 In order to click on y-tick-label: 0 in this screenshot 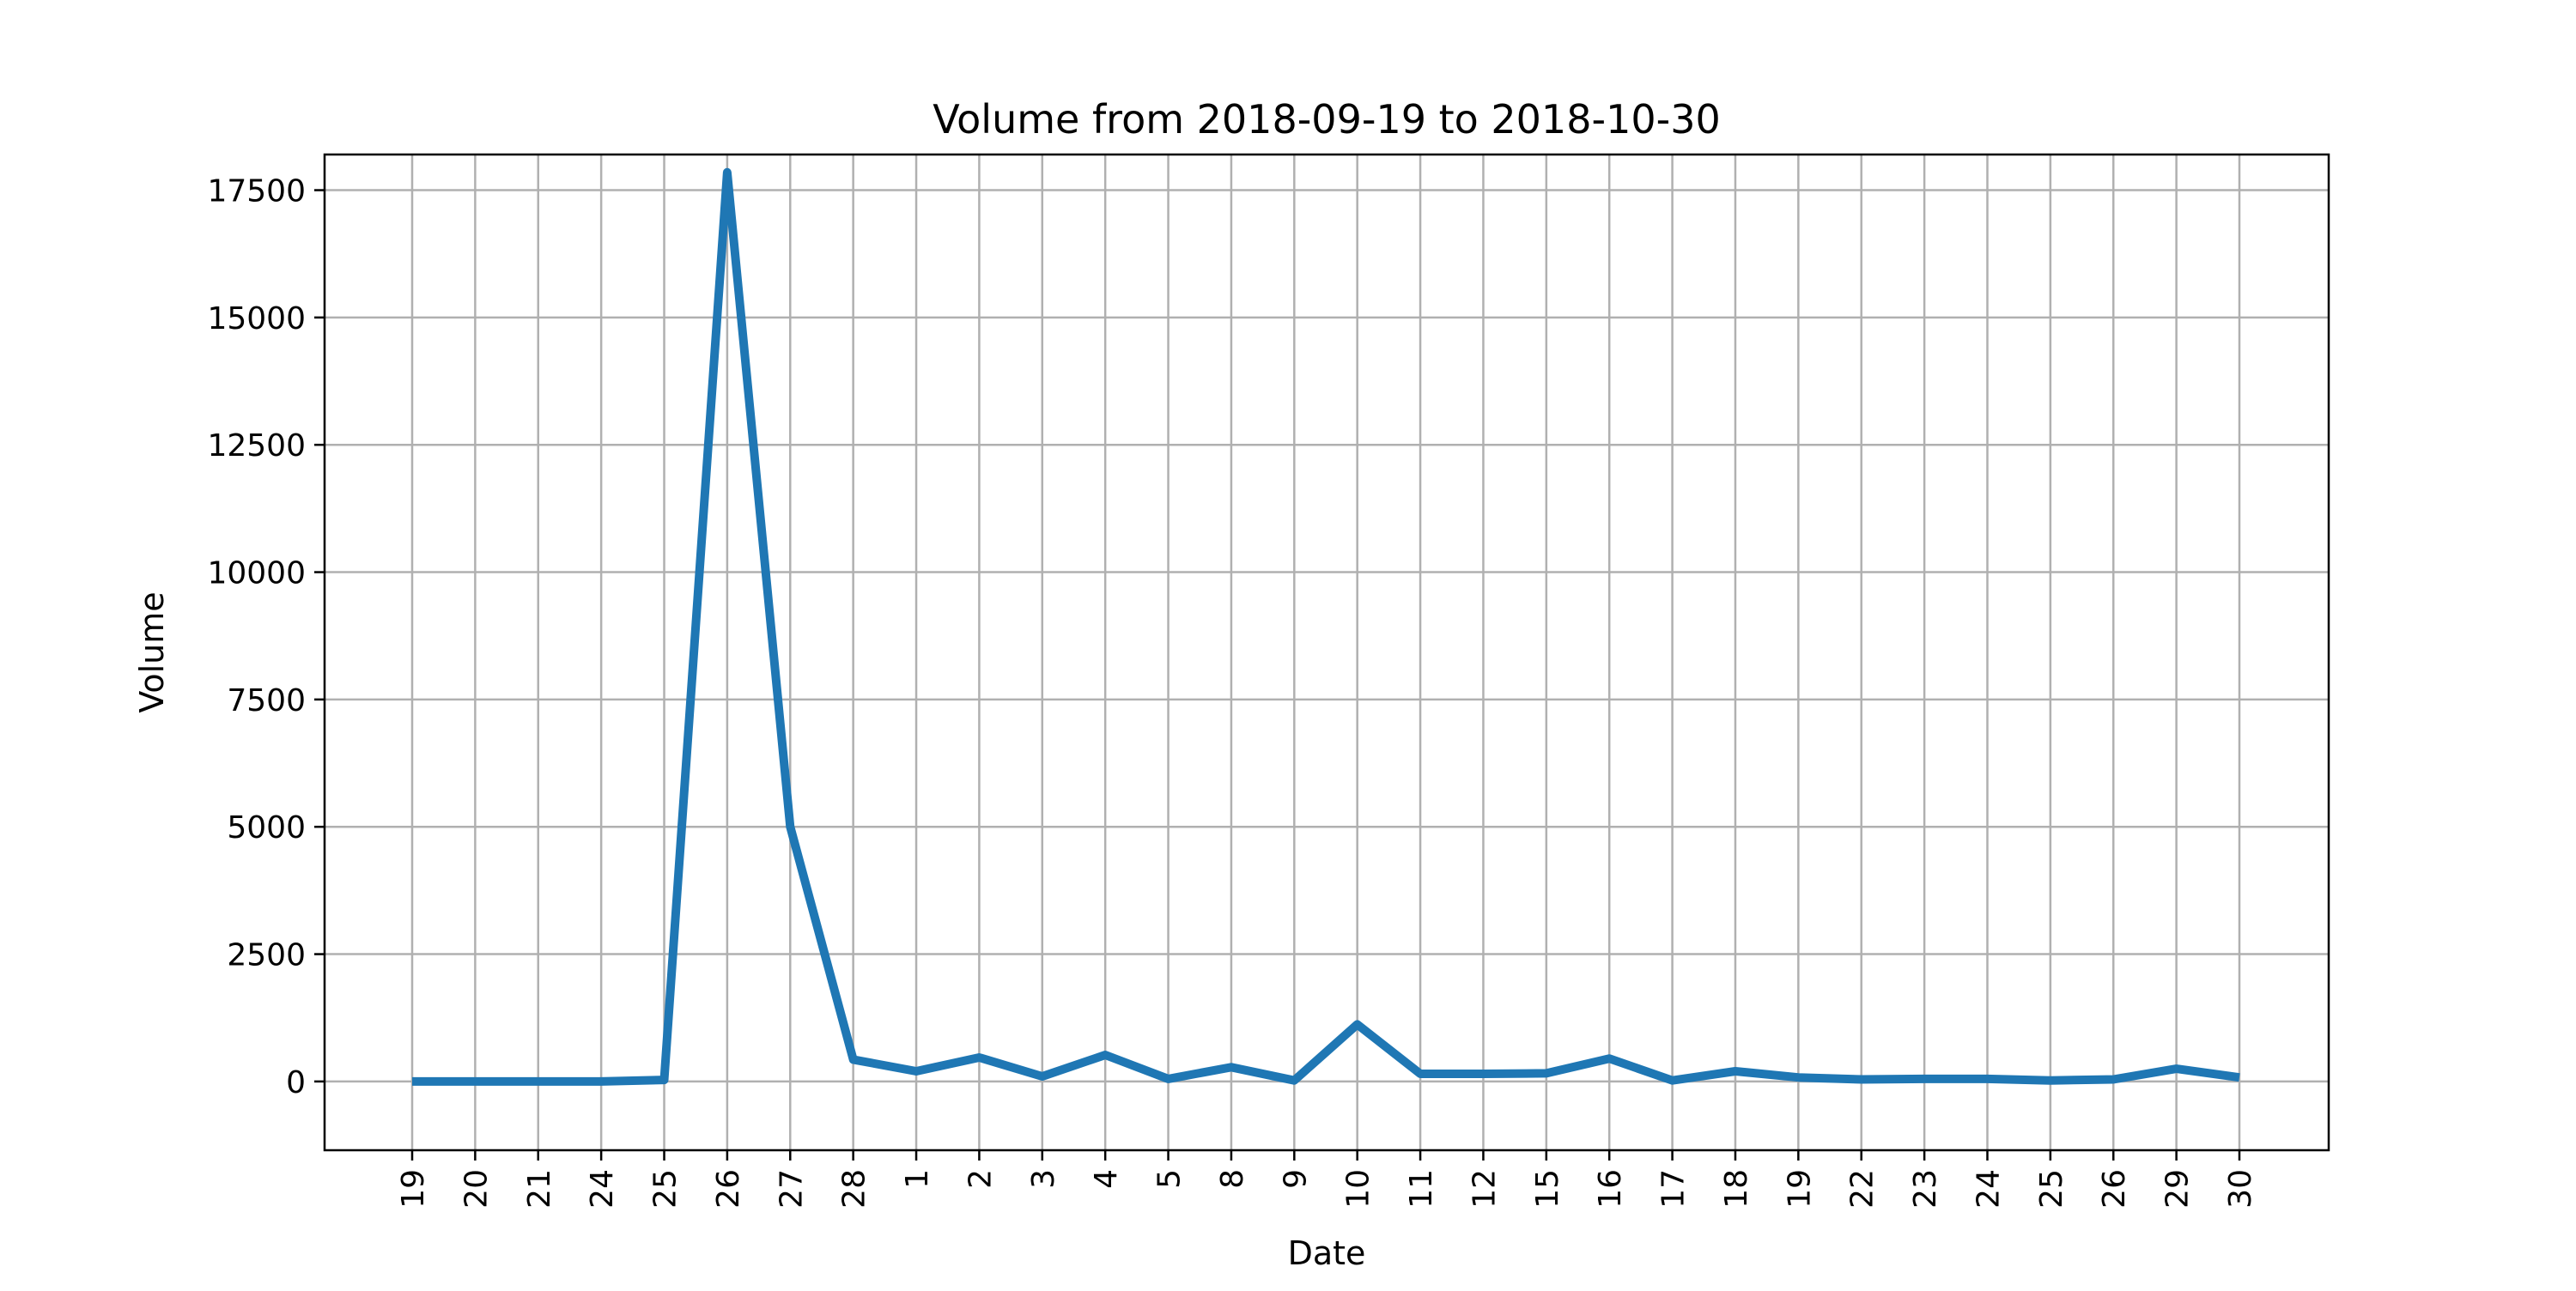, I will do `click(296, 1083)`.